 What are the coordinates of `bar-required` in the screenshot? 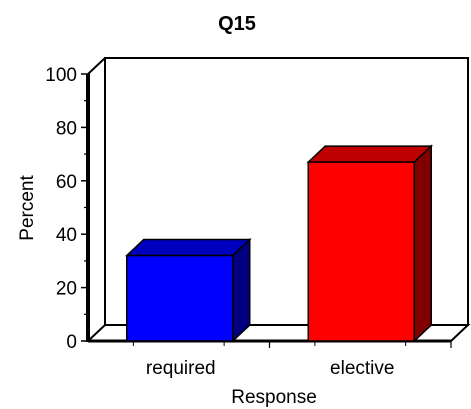 It's located at (188, 290).